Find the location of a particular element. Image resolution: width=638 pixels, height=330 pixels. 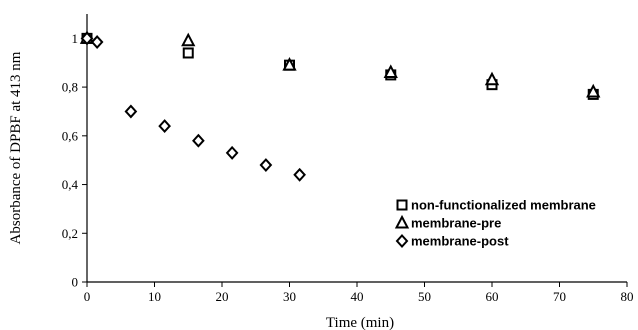

x-tick-label: 0 is located at coordinates (87, 296).